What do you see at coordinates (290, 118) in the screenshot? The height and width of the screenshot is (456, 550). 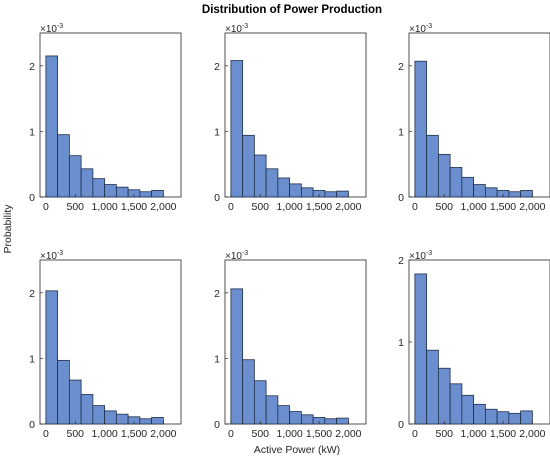 I see `histogram-panel-2: 0 500 1,000 1,500 2,000 0 1 2 ×10-3` at bounding box center [290, 118].